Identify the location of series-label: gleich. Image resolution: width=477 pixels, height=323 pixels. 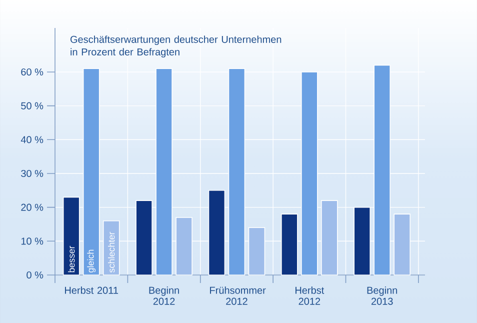
(91, 261).